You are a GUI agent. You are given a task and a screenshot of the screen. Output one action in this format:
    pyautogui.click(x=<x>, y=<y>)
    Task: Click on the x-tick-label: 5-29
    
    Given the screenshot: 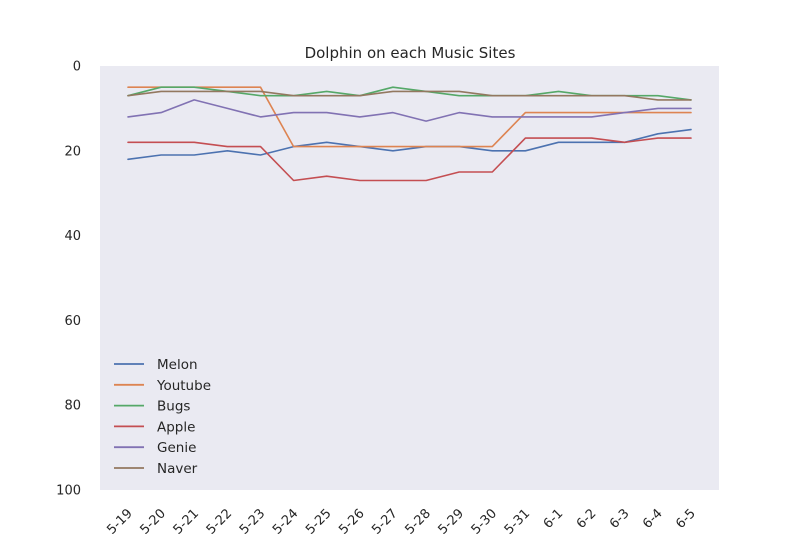 What is the action you would take?
    pyautogui.click(x=451, y=521)
    